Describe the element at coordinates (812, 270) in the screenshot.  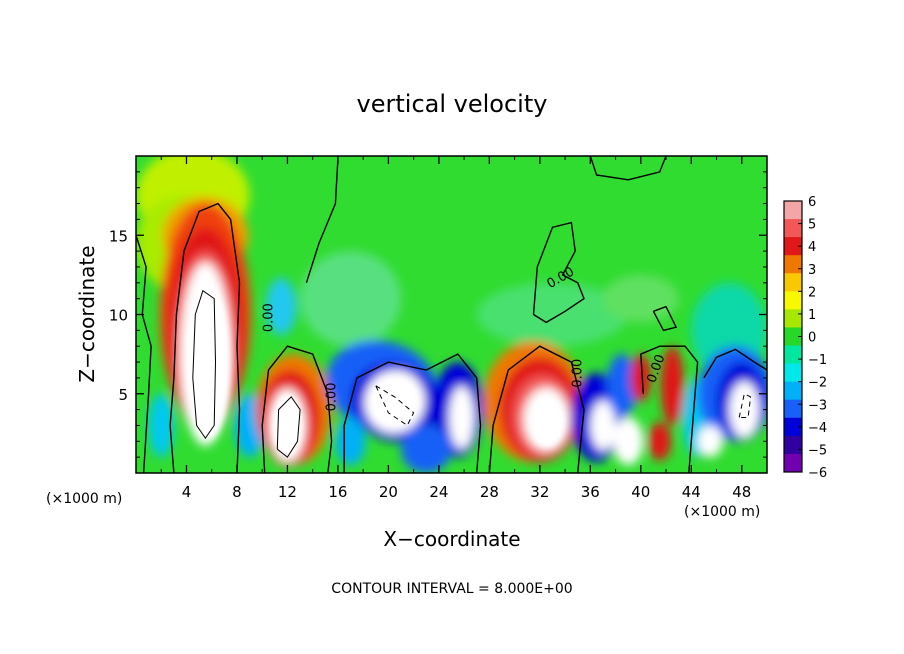
I see `colorbar-tick-label: 3` at that location.